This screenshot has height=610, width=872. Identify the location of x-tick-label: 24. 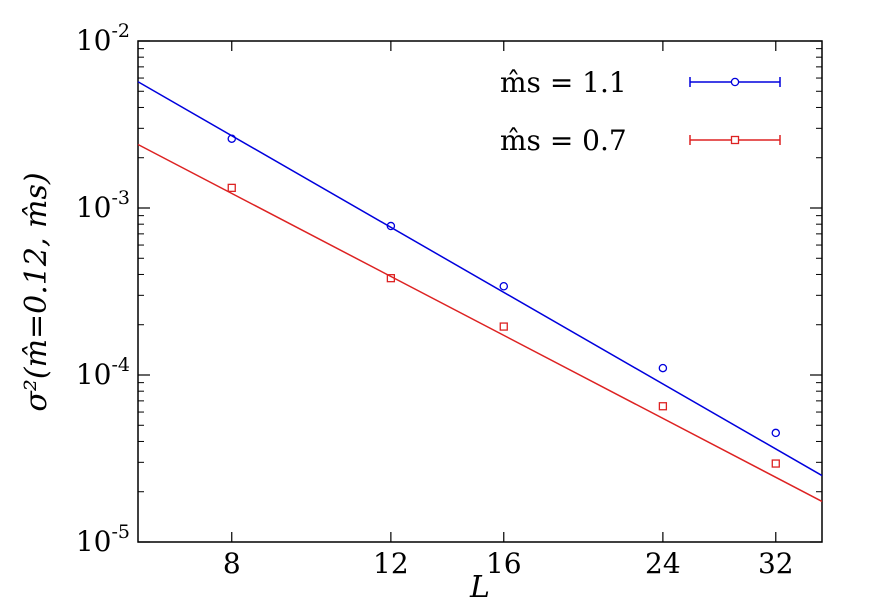
(663, 563).